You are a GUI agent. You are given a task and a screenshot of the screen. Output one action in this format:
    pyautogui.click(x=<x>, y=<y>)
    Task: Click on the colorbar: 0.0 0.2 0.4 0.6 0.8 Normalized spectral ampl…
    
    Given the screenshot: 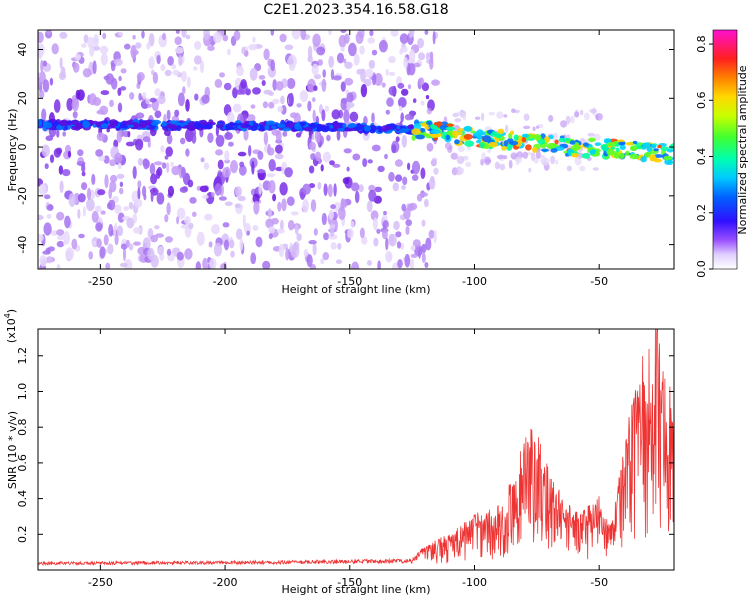 What is the action you would take?
    pyautogui.click(x=722, y=153)
    